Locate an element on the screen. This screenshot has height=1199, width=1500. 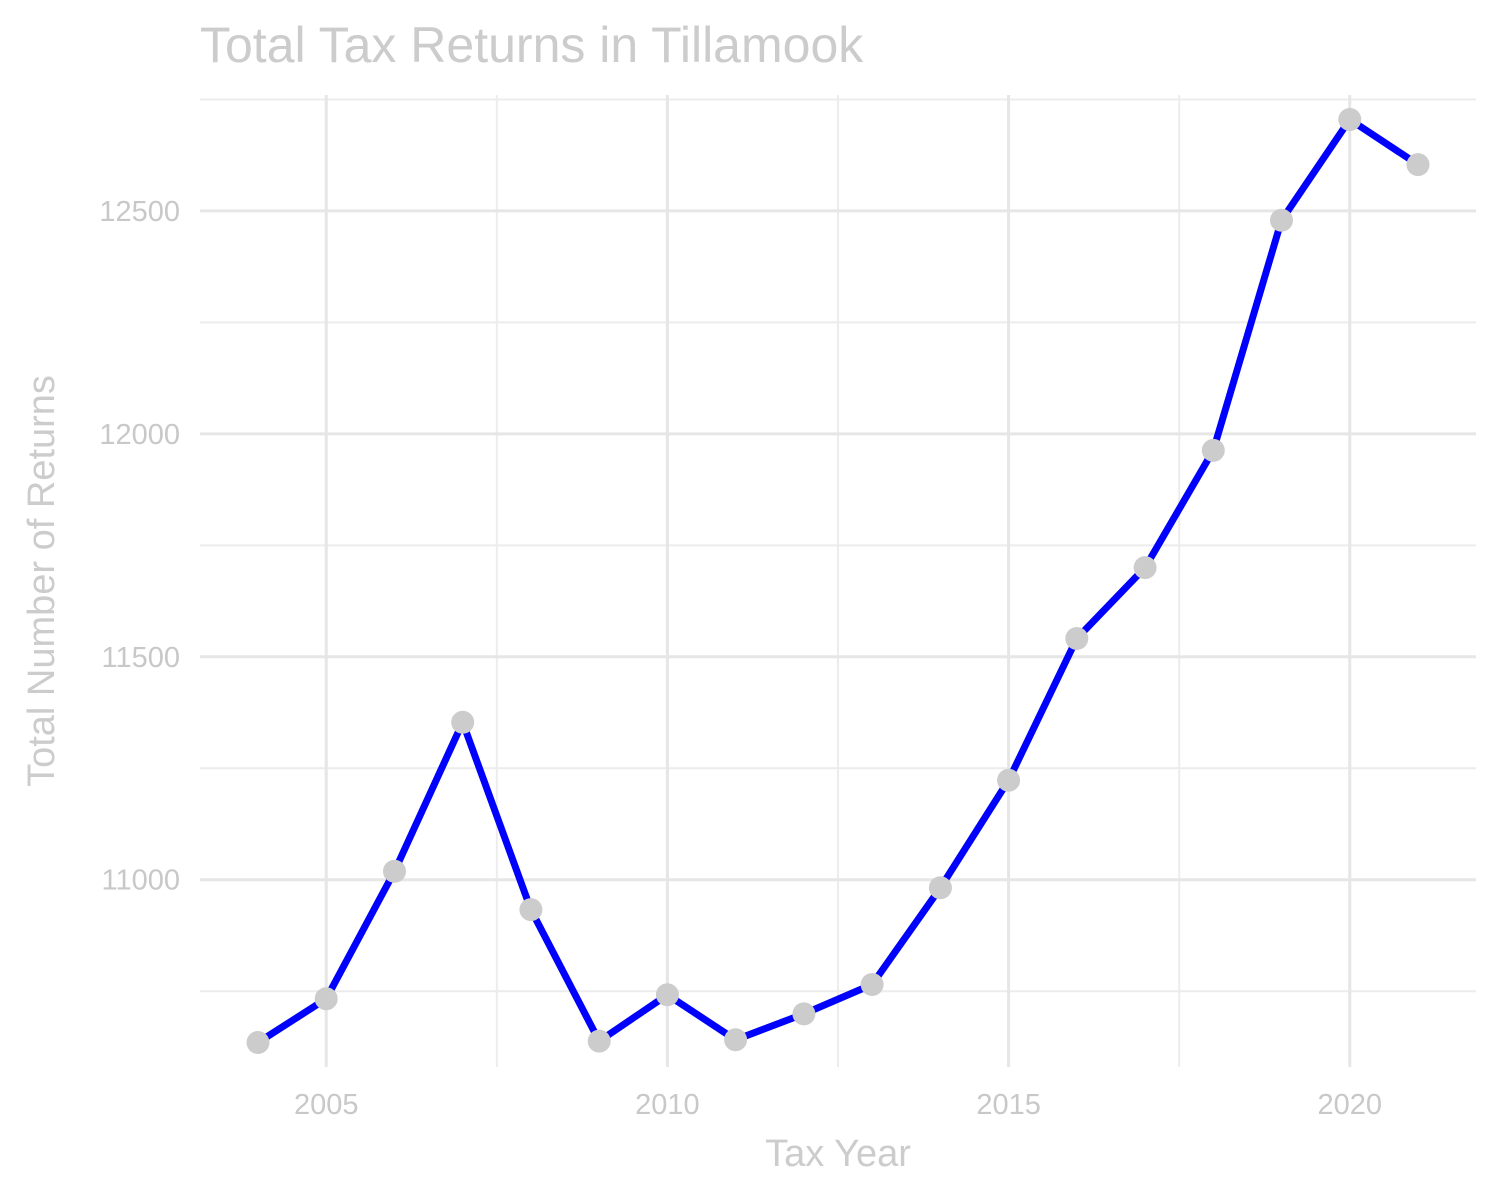
chart-title: Total Tax Returns in Tillamook is located at coordinates (532, 45).